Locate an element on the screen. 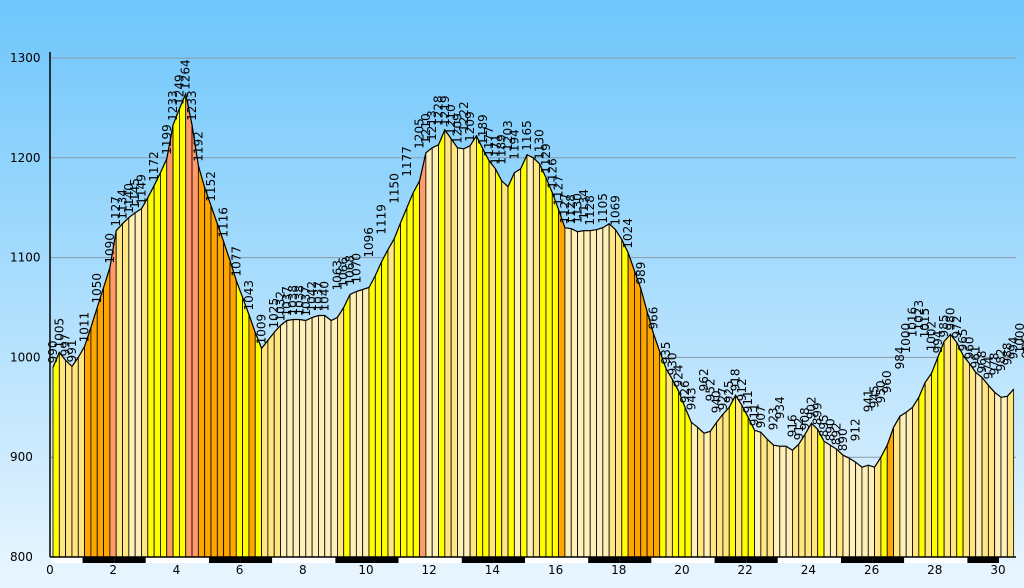 This screenshot has width=1024, height=588. elevation-data-label: 1233 is located at coordinates (192, 105).